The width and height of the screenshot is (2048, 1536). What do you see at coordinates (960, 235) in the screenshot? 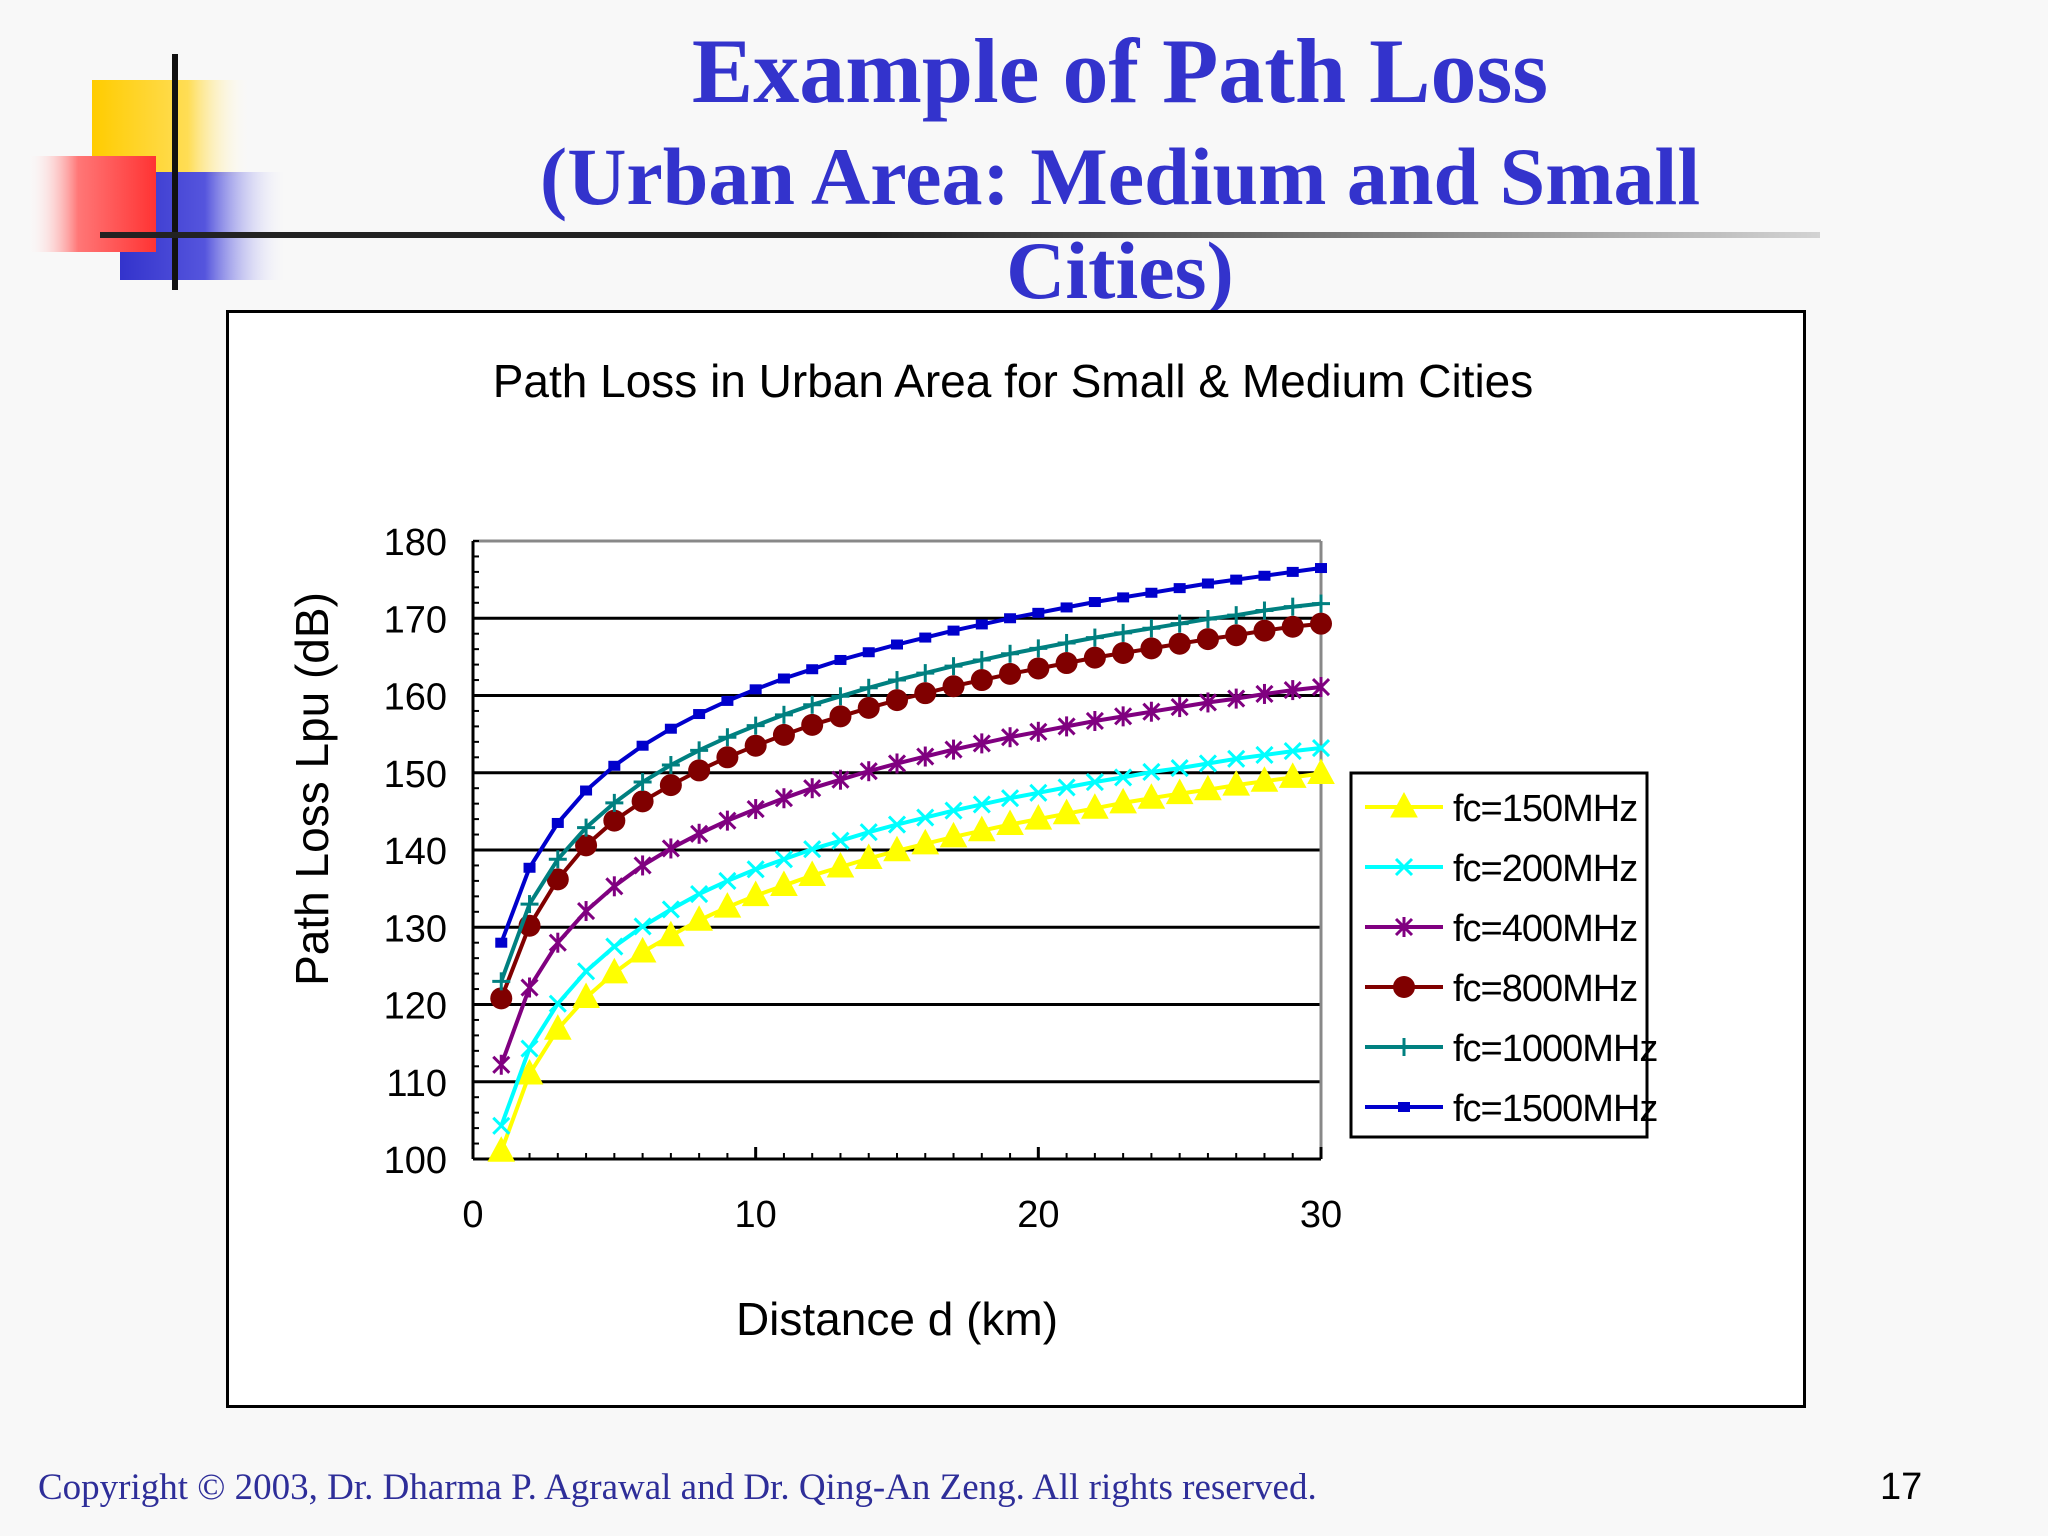
I see `title-divider` at bounding box center [960, 235].